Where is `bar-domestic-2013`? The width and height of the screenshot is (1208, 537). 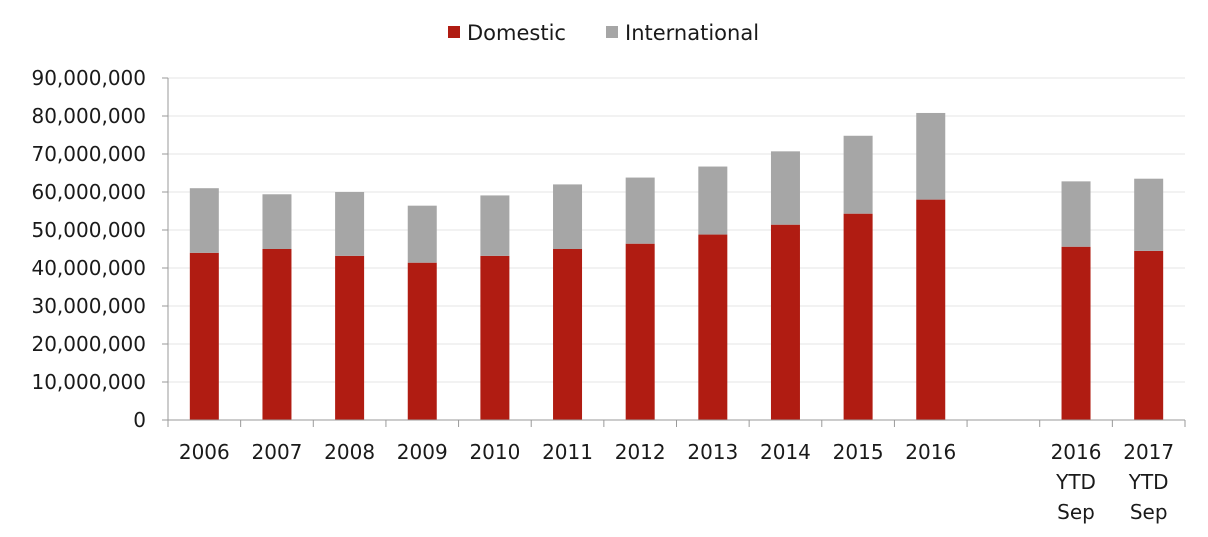 bar-domestic-2013 is located at coordinates (713, 327).